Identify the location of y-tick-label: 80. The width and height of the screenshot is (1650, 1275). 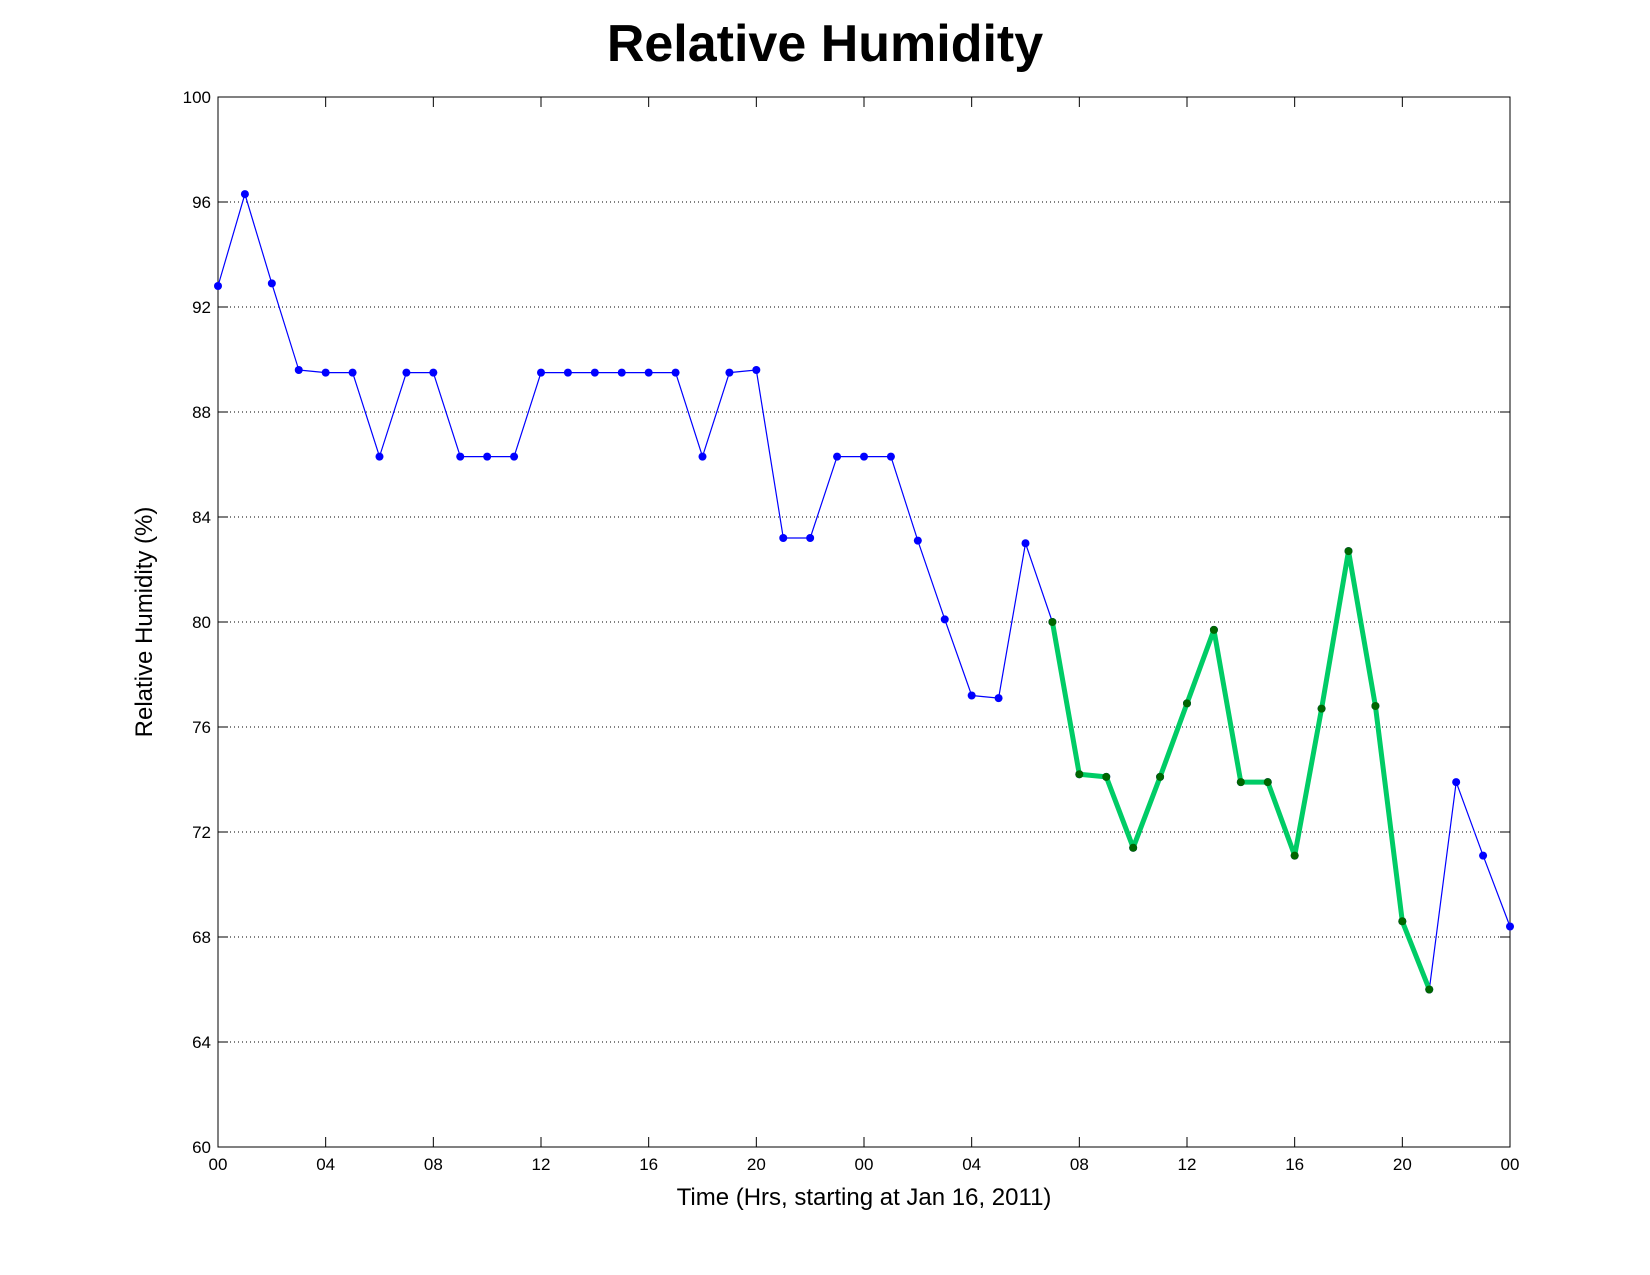
(201, 622).